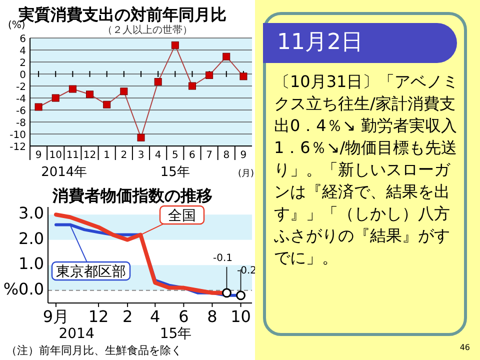 This screenshot has height=360, width=480. Describe the element at coordinates (31, 213) in the screenshot. I see `y-tick-label: 3.0` at that location.